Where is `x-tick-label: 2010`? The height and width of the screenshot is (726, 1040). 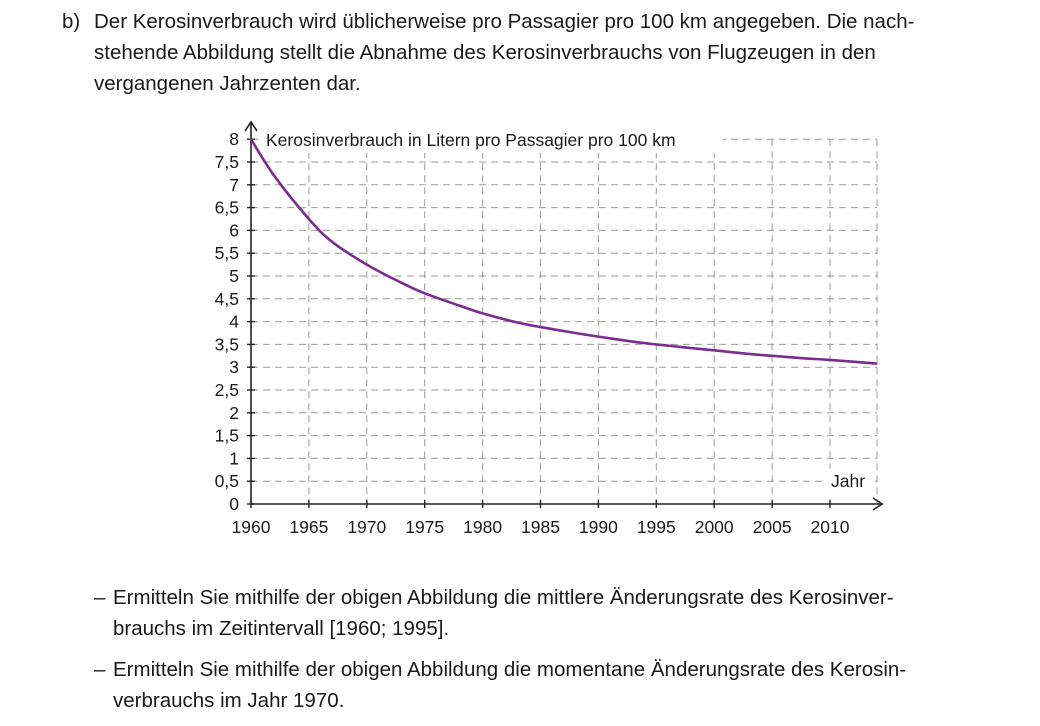 x-tick-label: 2010 is located at coordinates (830, 527).